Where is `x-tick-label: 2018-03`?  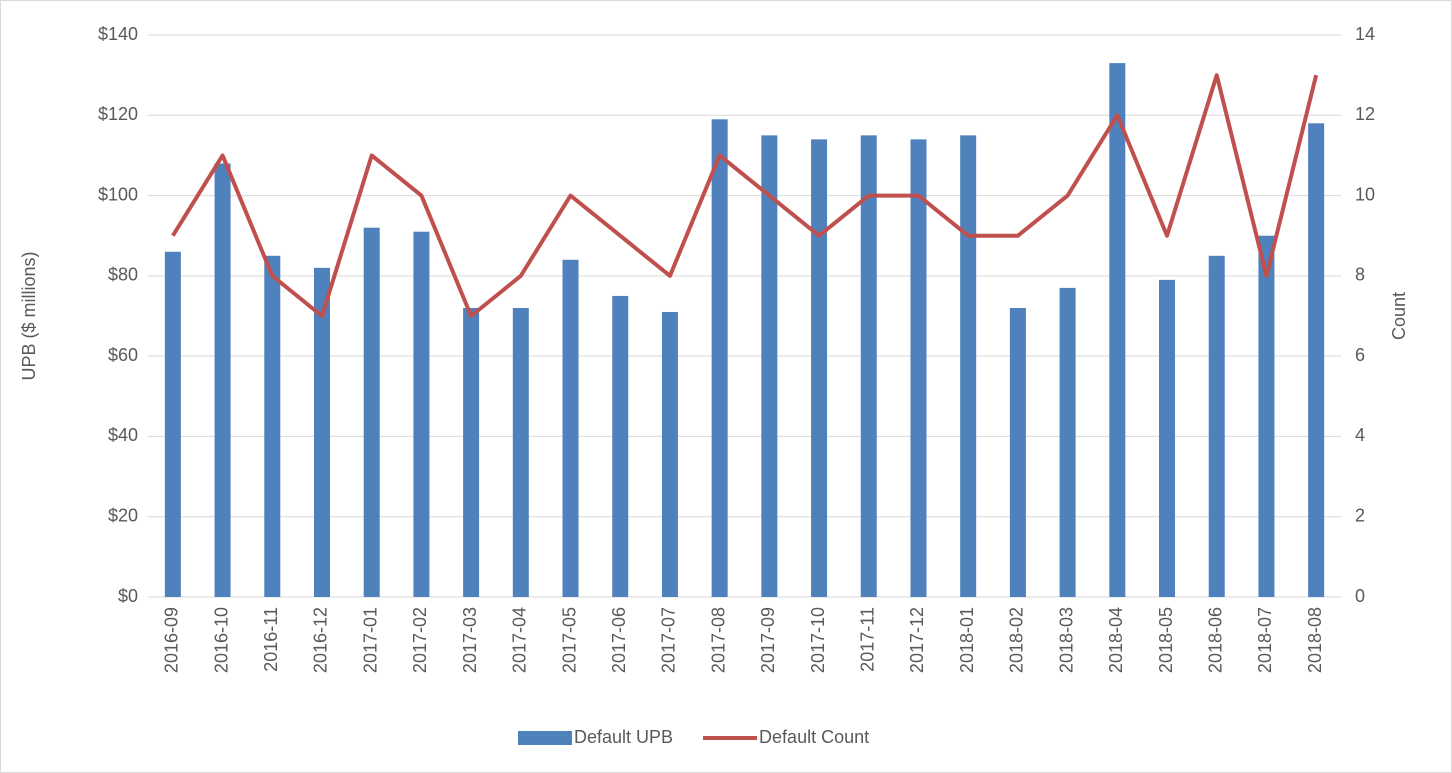 x-tick-label: 2018-03 is located at coordinates (1066, 640).